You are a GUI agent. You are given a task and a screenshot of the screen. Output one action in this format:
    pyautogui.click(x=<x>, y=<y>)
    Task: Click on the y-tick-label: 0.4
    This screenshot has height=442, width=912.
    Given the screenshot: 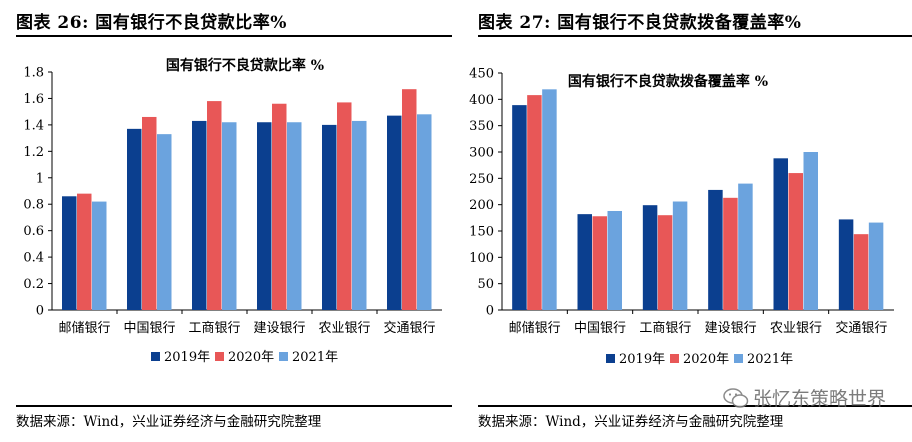 What is the action you would take?
    pyautogui.click(x=33, y=258)
    